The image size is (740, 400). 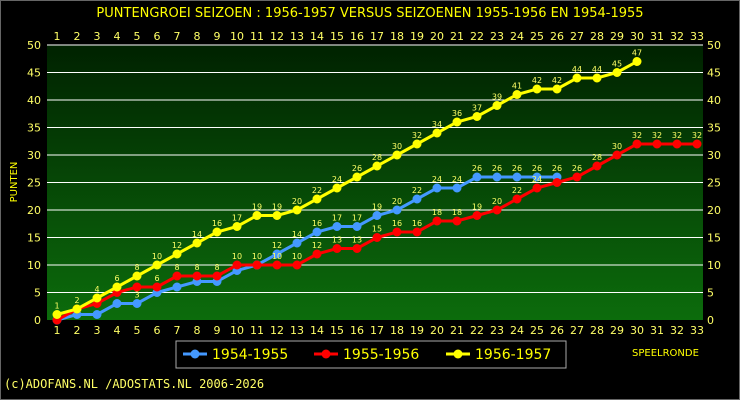 What do you see at coordinates (34, 183) in the screenshot?
I see `y-tick-labels-left: 0 5 10 15 20 25 30 35 40 45 50` at bounding box center [34, 183].